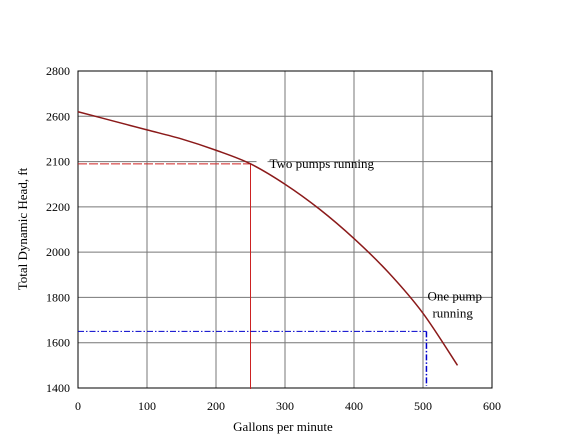 The height and width of the screenshot is (448, 575). What do you see at coordinates (452, 312) in the screenshot?
I see `one-pump-label-line2: running` at bounding box center [452, 312].